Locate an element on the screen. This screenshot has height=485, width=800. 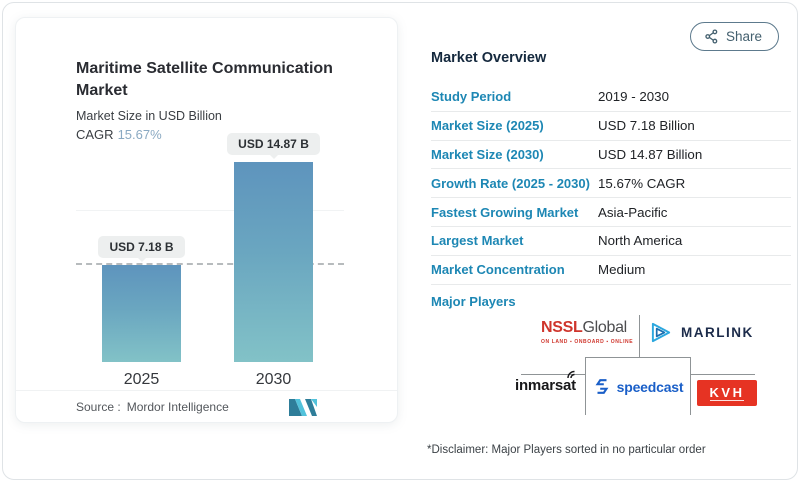
row-label: Largest Market is located at coordinates (514, 240).